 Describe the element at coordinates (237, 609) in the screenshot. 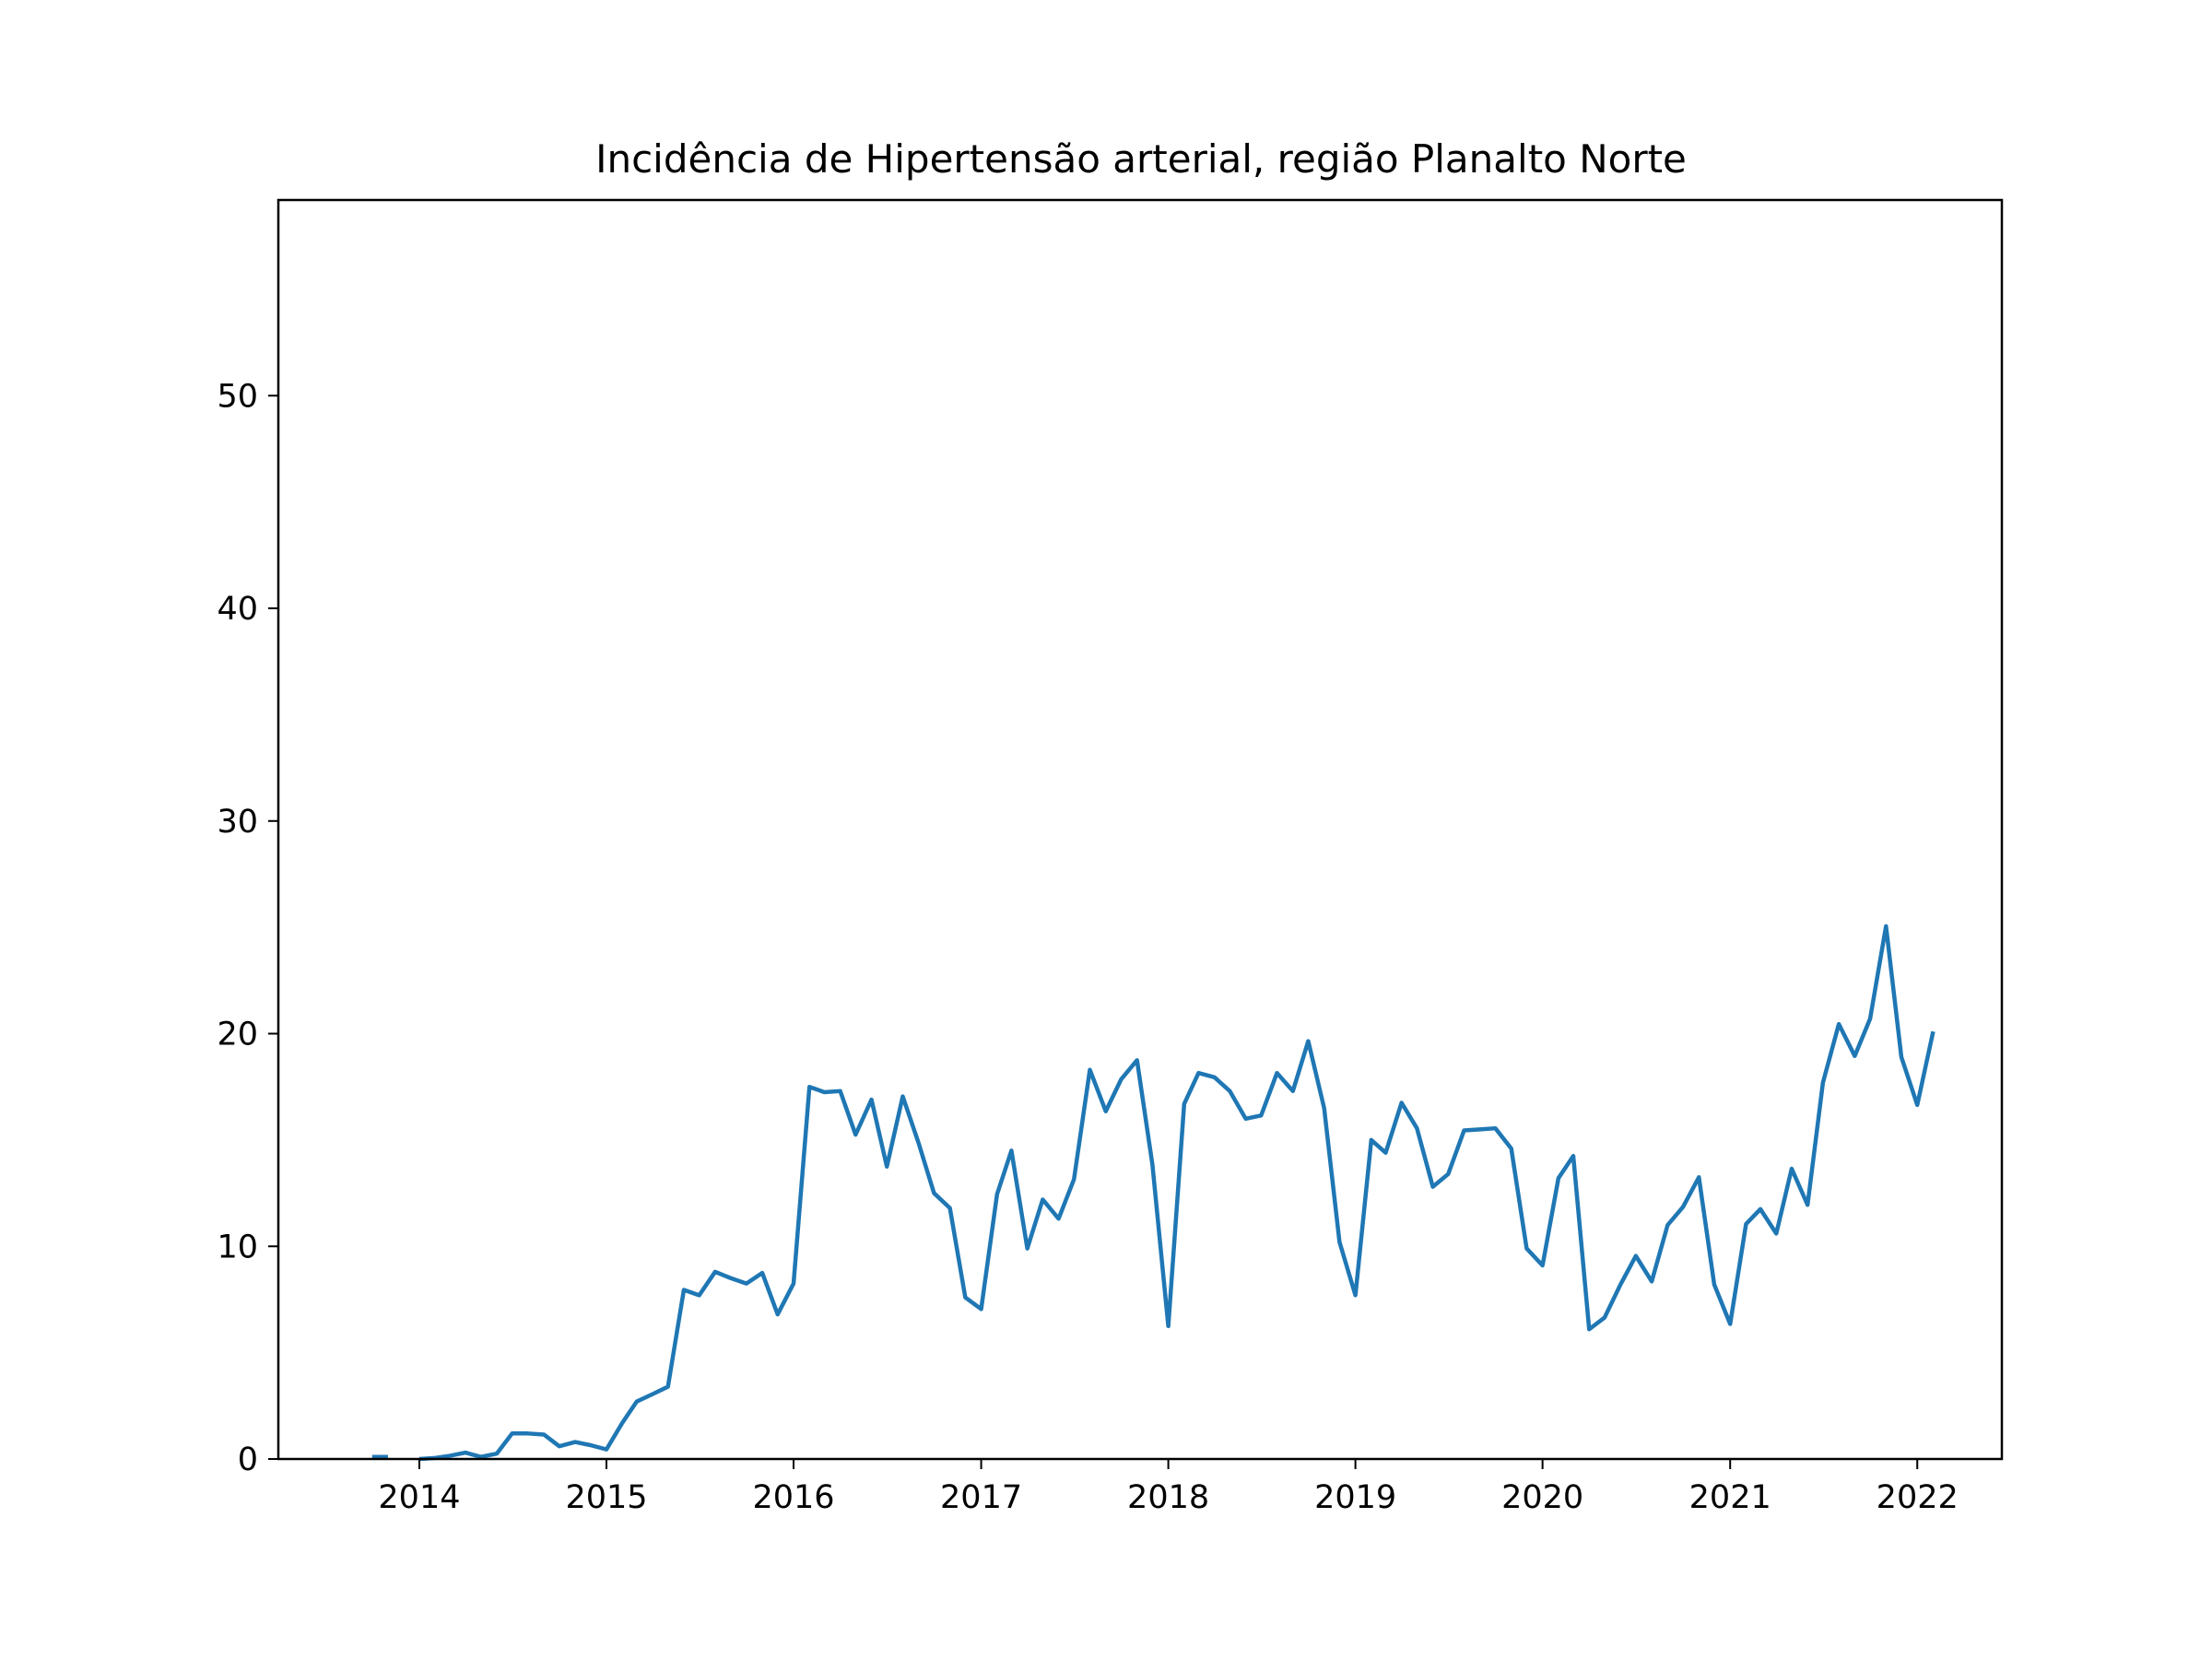

I see `y-tick-label: 40` at that location.